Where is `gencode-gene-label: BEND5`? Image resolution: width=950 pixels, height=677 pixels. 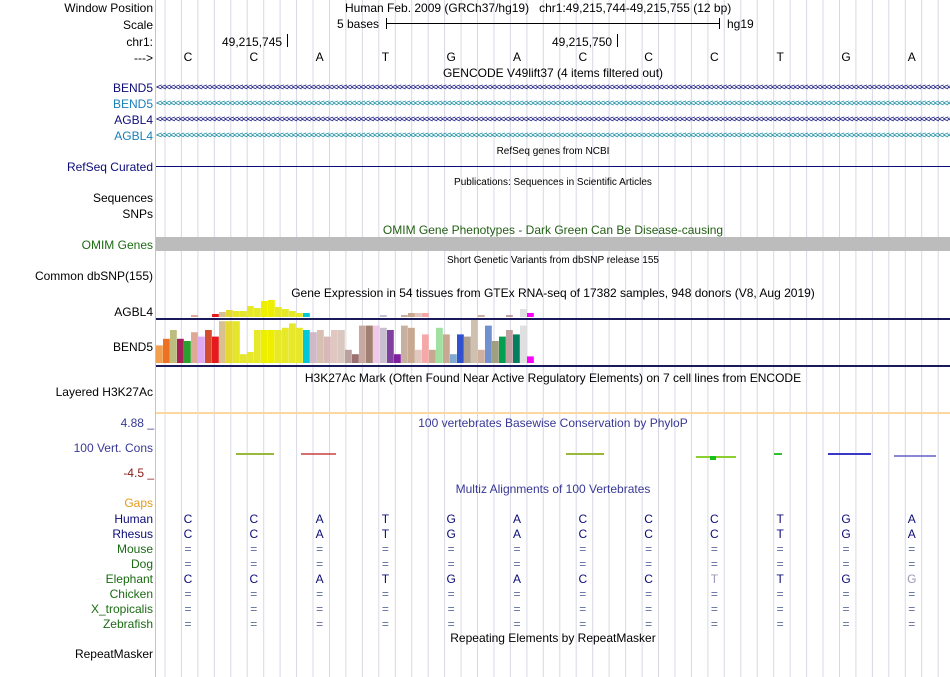 gencode-gene-label: BEND5 is located at coordinates (132, 88).